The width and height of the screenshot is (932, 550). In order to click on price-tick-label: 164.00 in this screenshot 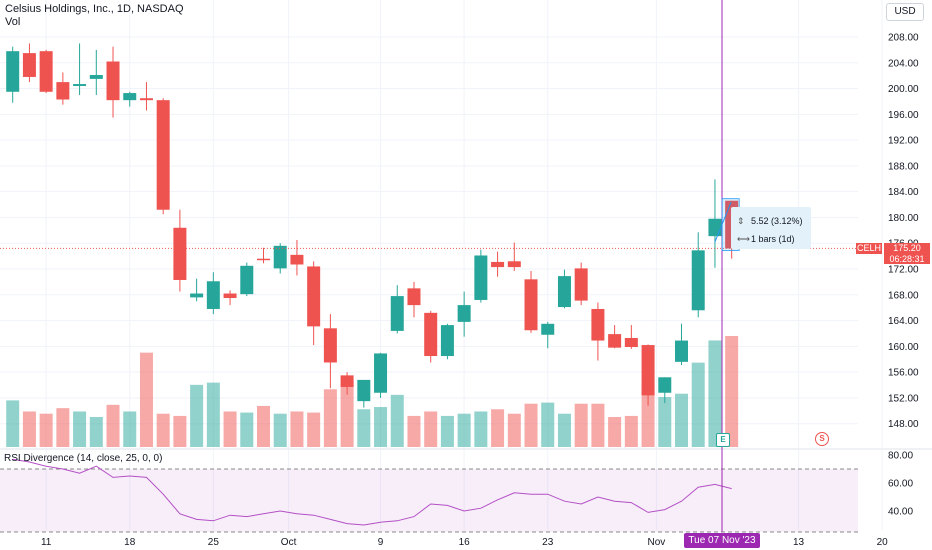, I will do `click(903, 321)`.